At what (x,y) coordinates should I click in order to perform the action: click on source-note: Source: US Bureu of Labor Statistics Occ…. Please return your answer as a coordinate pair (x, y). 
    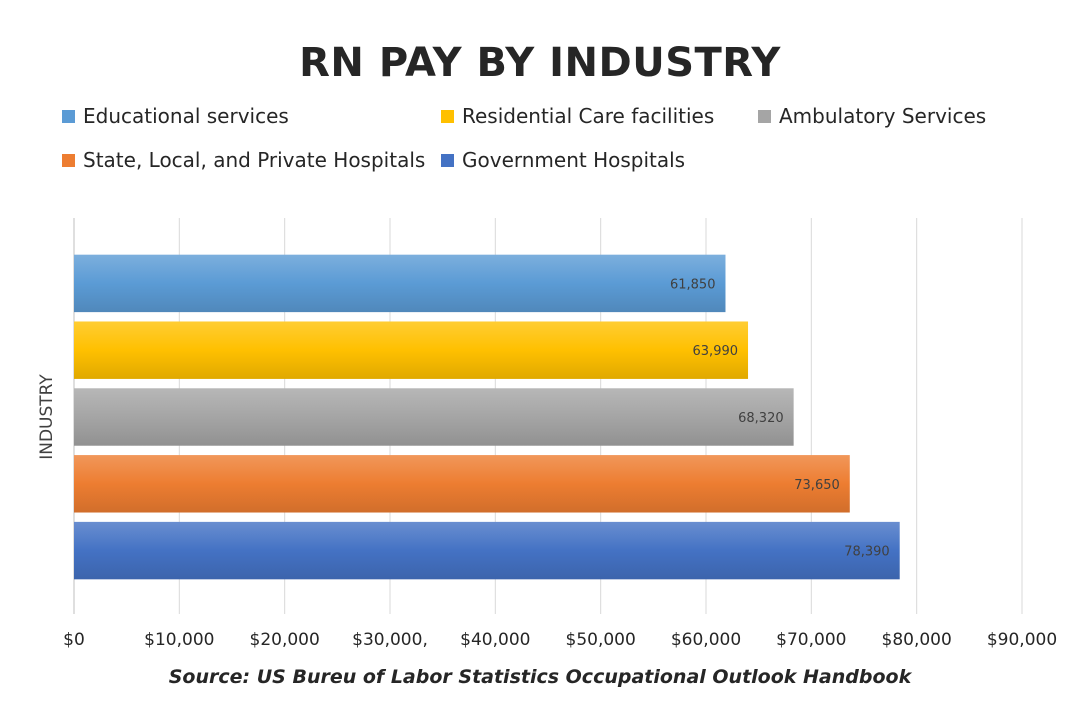
    Looking at the image, I should click on (540, 677).